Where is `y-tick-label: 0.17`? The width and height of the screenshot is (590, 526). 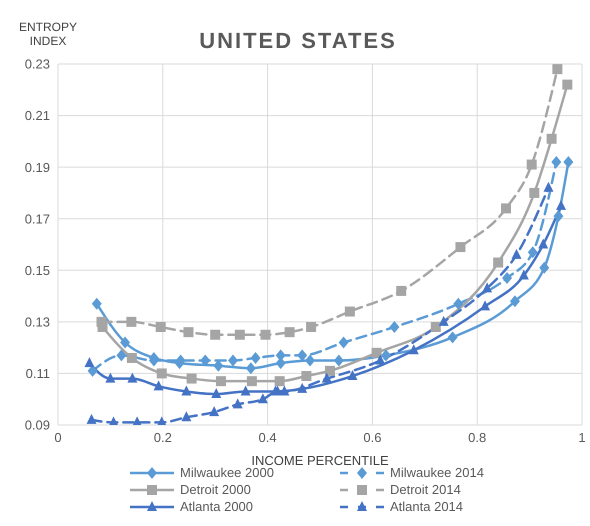 y-tick-label: 0.17 is located at coordinates (37, 218).